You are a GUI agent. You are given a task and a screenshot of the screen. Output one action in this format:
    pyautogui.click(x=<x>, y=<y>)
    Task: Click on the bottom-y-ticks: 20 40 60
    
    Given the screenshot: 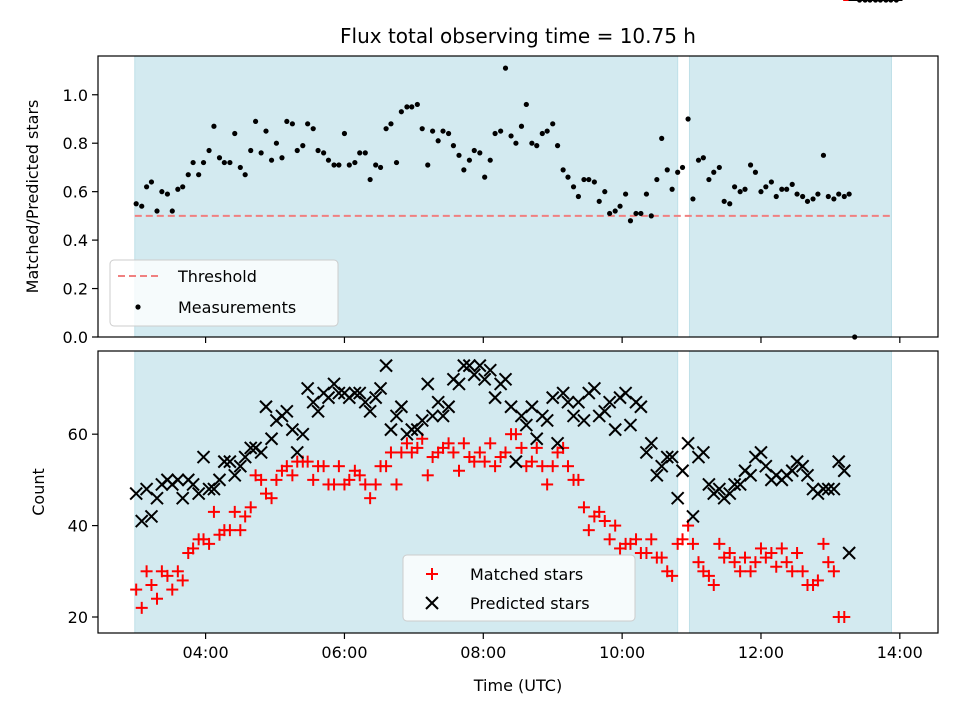 What is the action you would take?
    pyautogui.click(x=83, y=526)
    